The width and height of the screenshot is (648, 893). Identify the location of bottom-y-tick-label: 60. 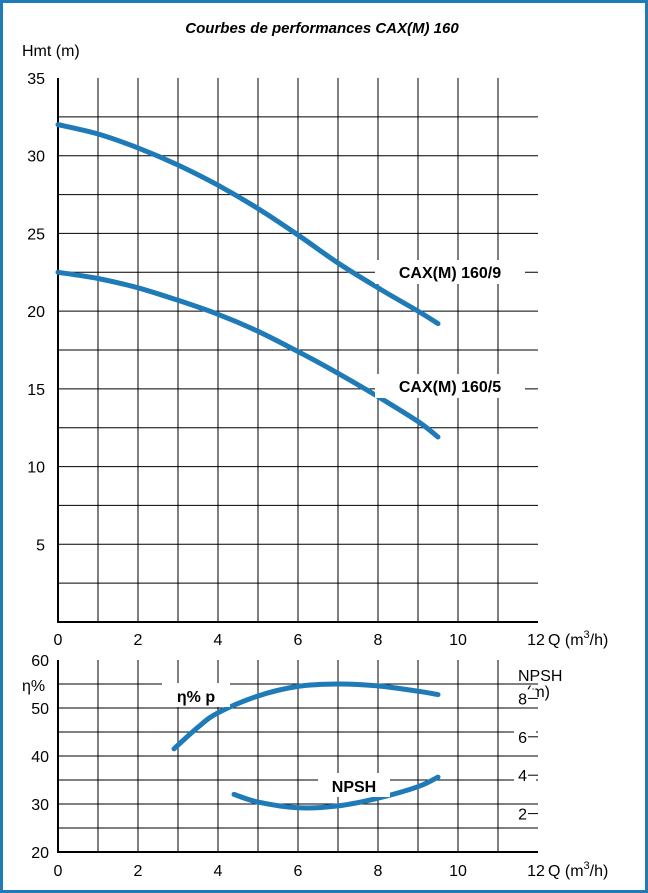
(40, 661).